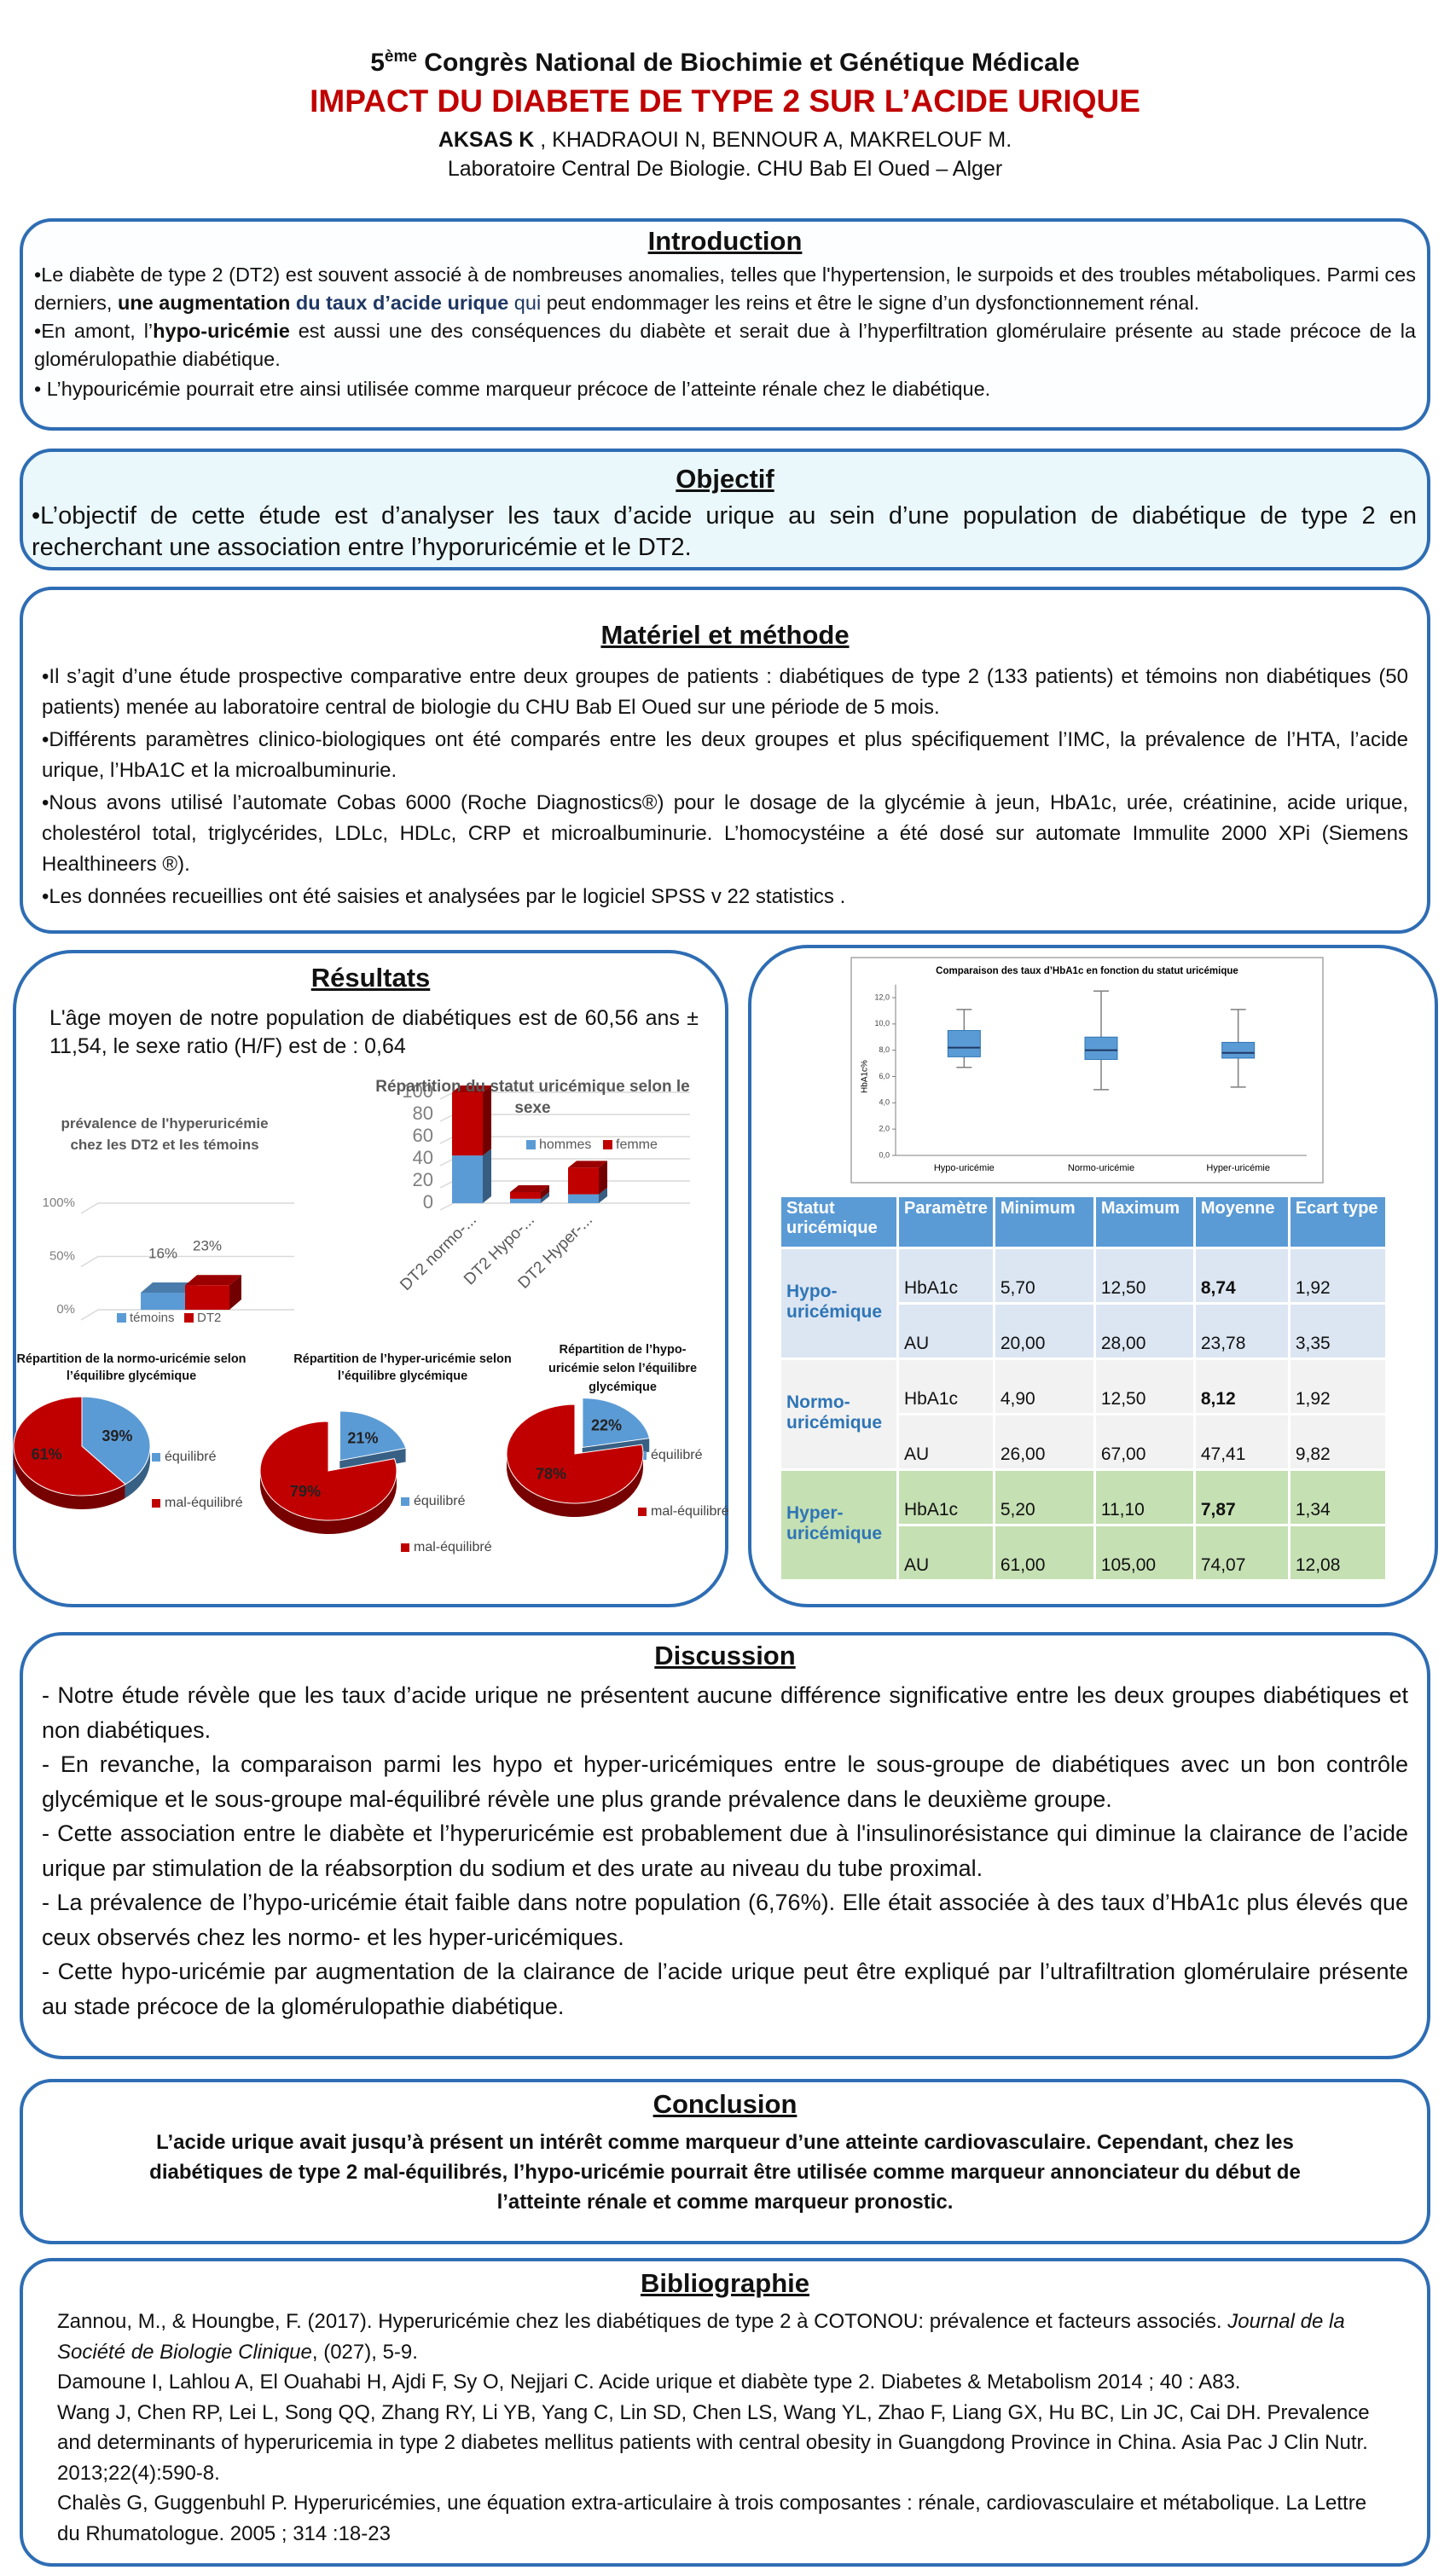  I want to click on text: •En amont, l’, so click(94, 331).